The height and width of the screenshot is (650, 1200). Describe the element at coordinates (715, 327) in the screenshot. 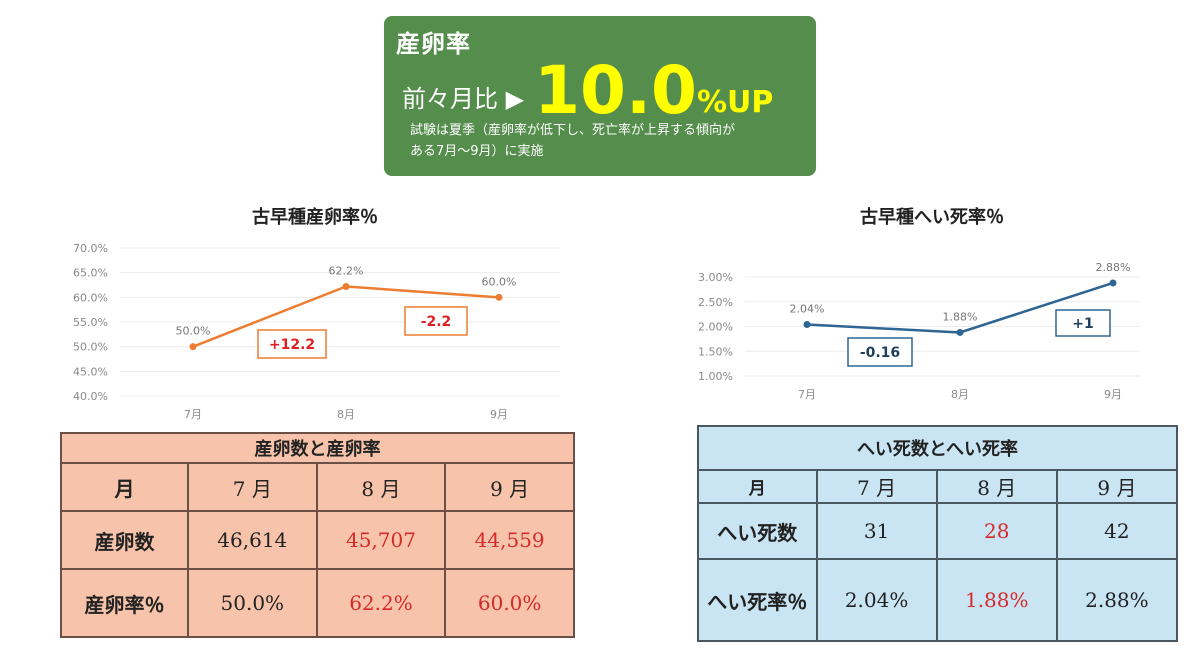

I see `y-tick-label: 2.00%` at that location.